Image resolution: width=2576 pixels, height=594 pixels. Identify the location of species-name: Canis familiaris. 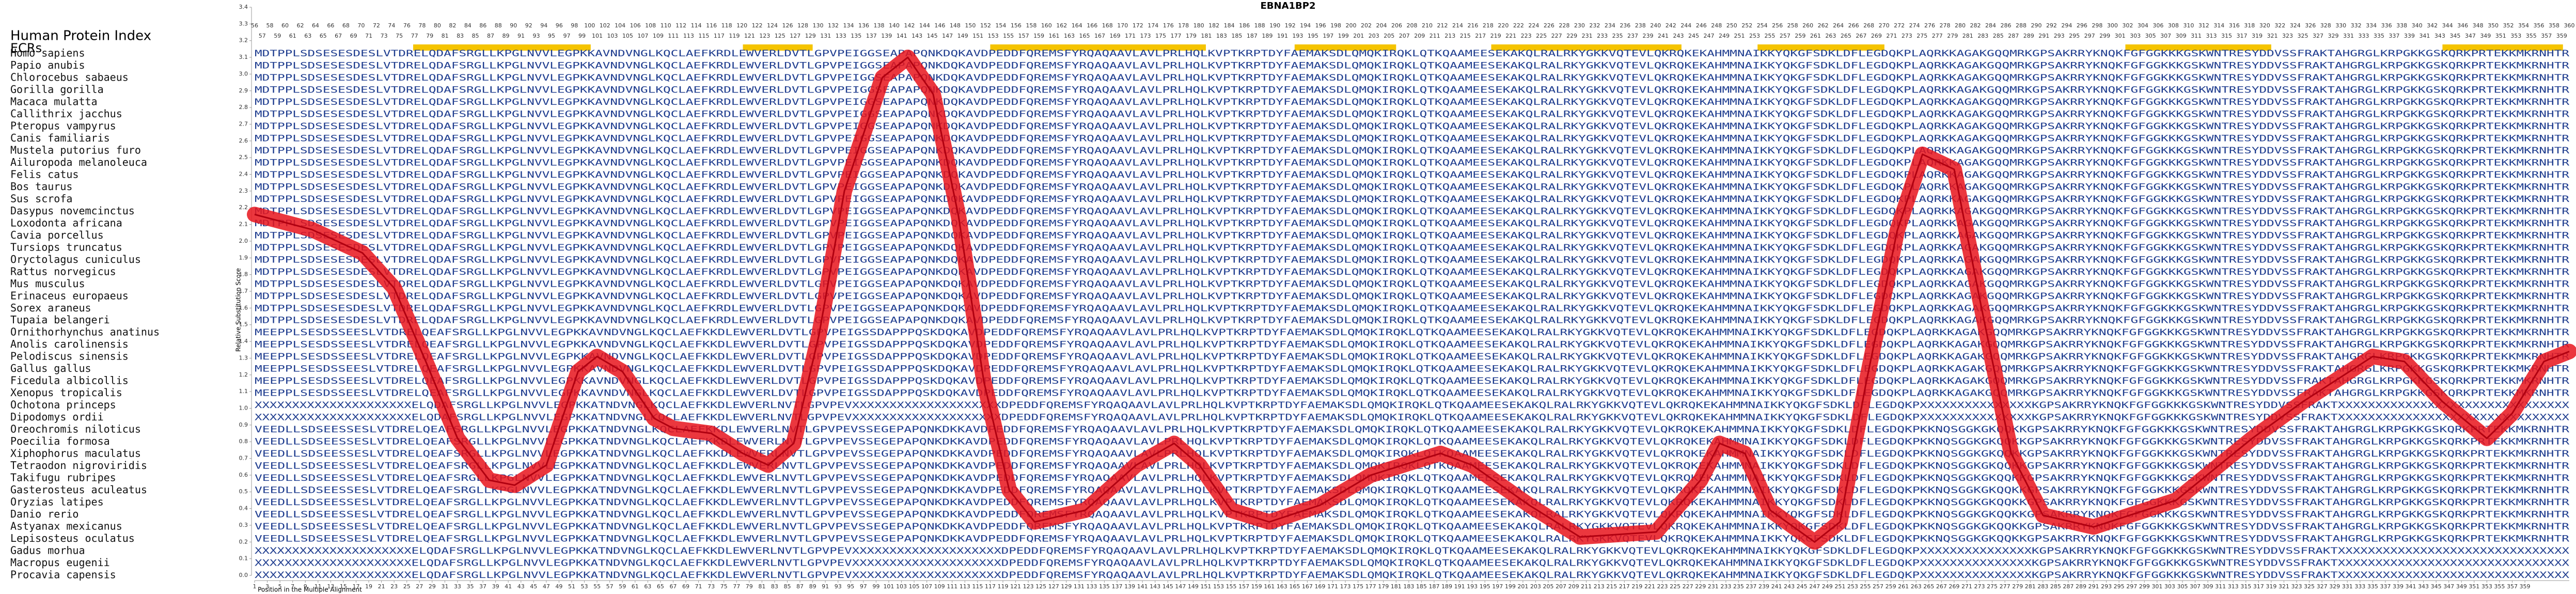
(60, 138).